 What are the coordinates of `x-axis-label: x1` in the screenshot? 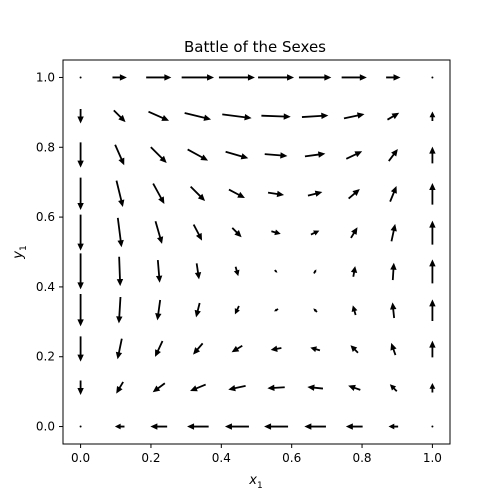 It's located at (255, 482).